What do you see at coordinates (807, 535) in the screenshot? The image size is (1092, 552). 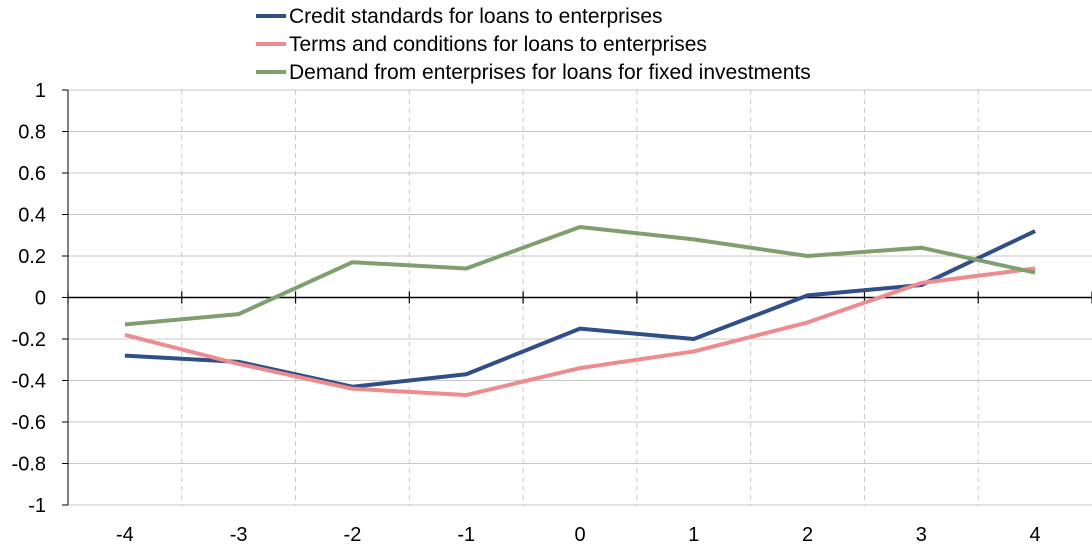 I see `x-tick-label: 2` at bounding box center [807, 535].